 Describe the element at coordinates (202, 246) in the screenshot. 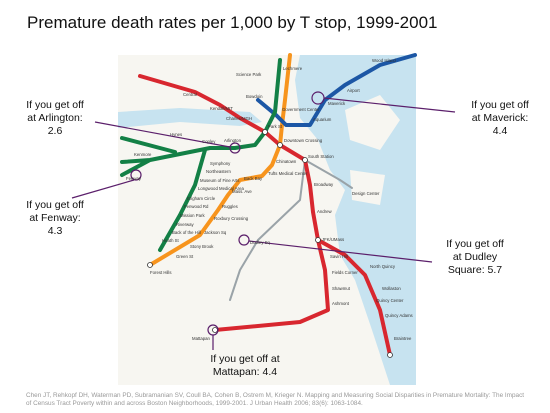

I see `station-label: Stony Brook` at that location.